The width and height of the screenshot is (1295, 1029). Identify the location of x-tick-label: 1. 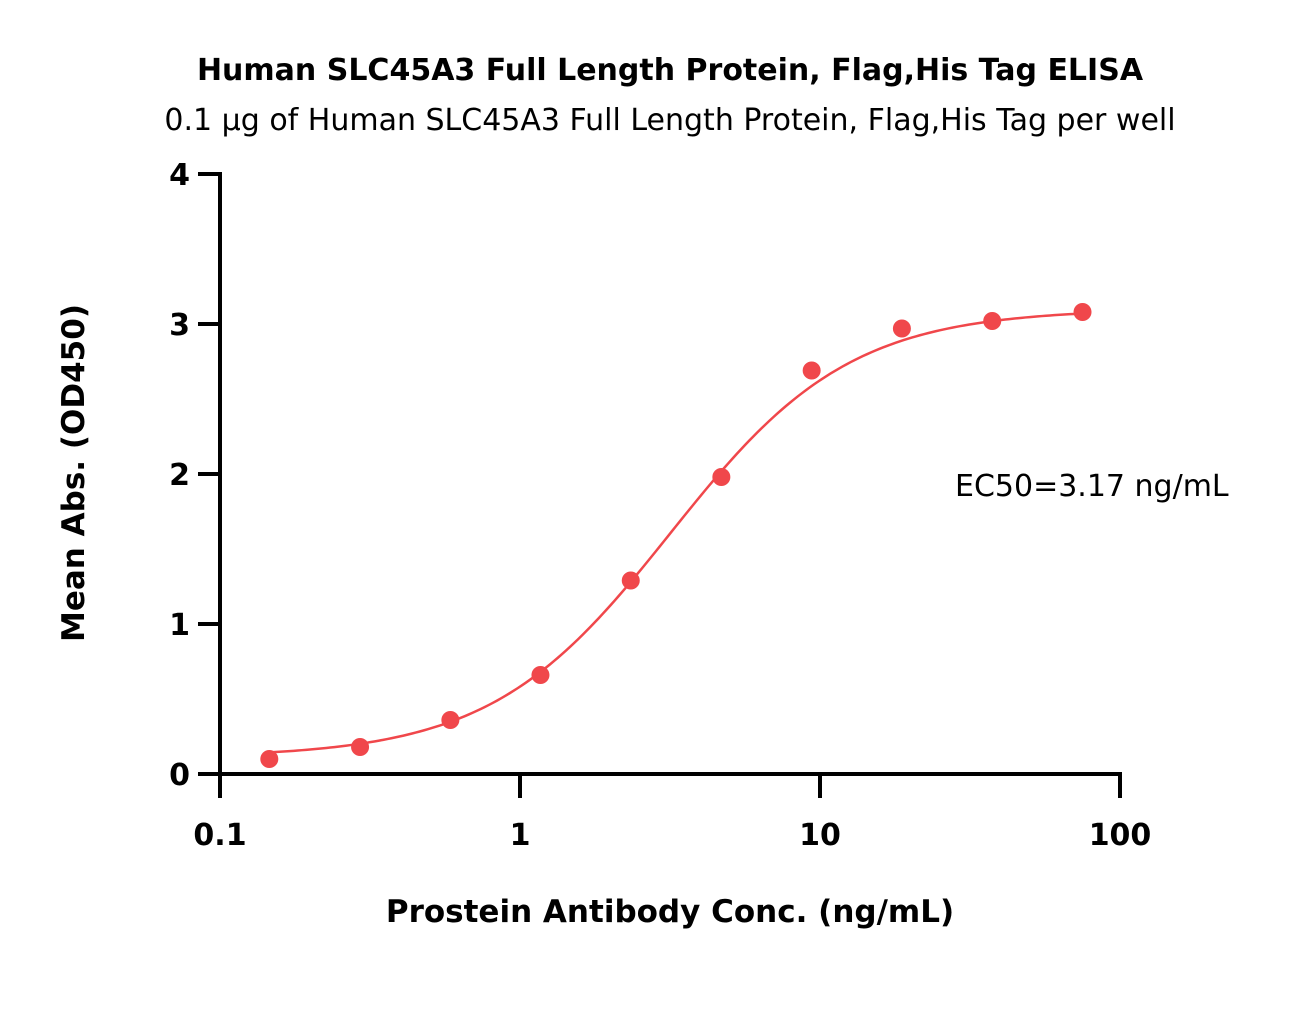
(520, 835).